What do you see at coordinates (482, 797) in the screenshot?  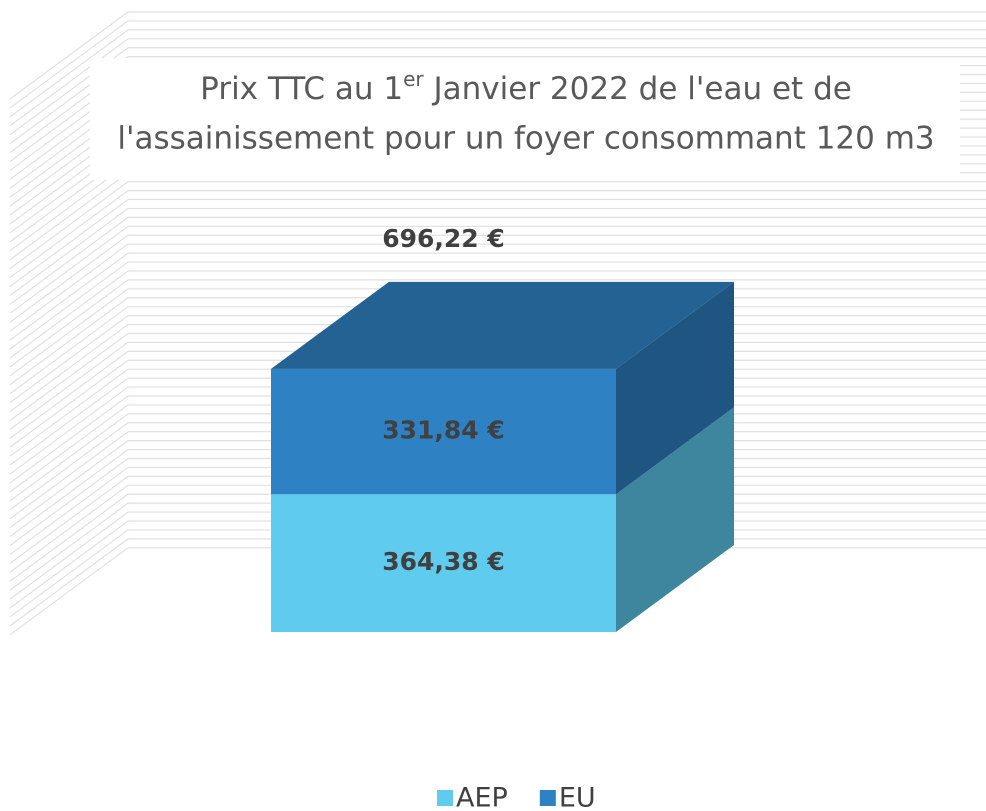 I see `legend-label: AEP` at bounding box center [482, 797].